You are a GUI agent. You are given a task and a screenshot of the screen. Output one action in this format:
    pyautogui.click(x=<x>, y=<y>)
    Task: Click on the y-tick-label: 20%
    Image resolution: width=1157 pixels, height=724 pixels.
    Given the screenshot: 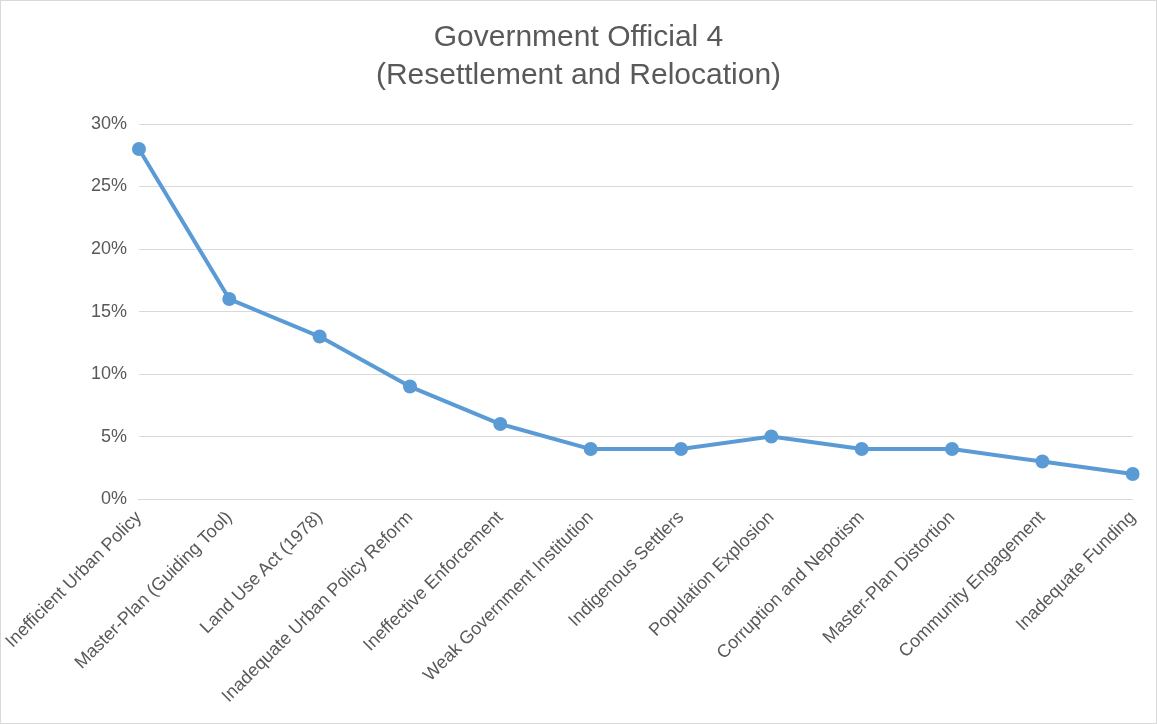 What is the action you would take?
    pyautogui.click(x=108, y=247)
    